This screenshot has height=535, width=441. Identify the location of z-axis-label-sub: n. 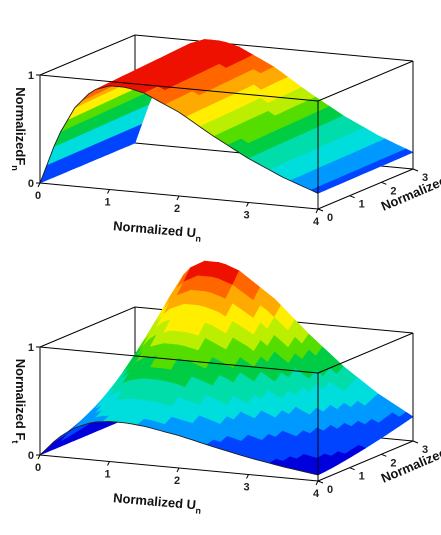
(15, 168).